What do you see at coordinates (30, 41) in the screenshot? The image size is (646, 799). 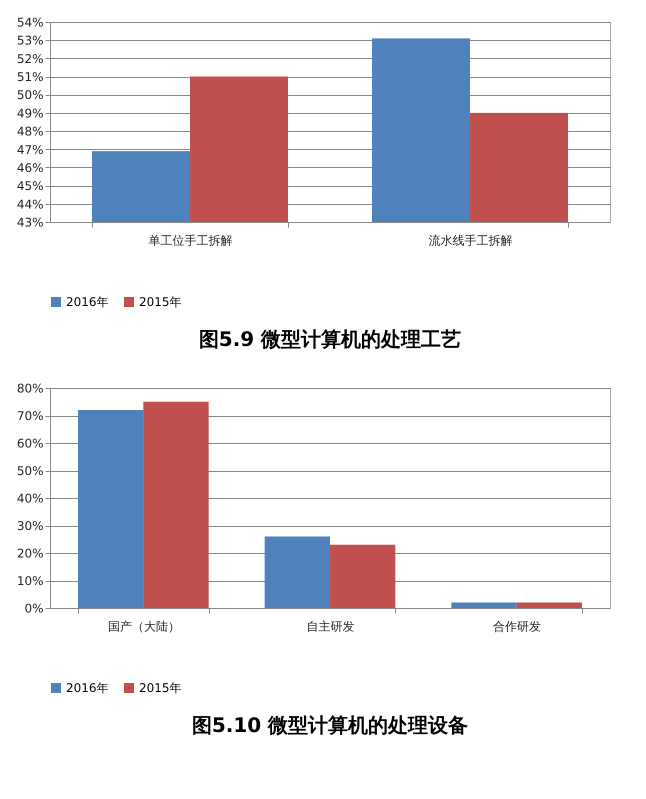 I see `y-tick-label: 53%` at bounding box center [30, 41].